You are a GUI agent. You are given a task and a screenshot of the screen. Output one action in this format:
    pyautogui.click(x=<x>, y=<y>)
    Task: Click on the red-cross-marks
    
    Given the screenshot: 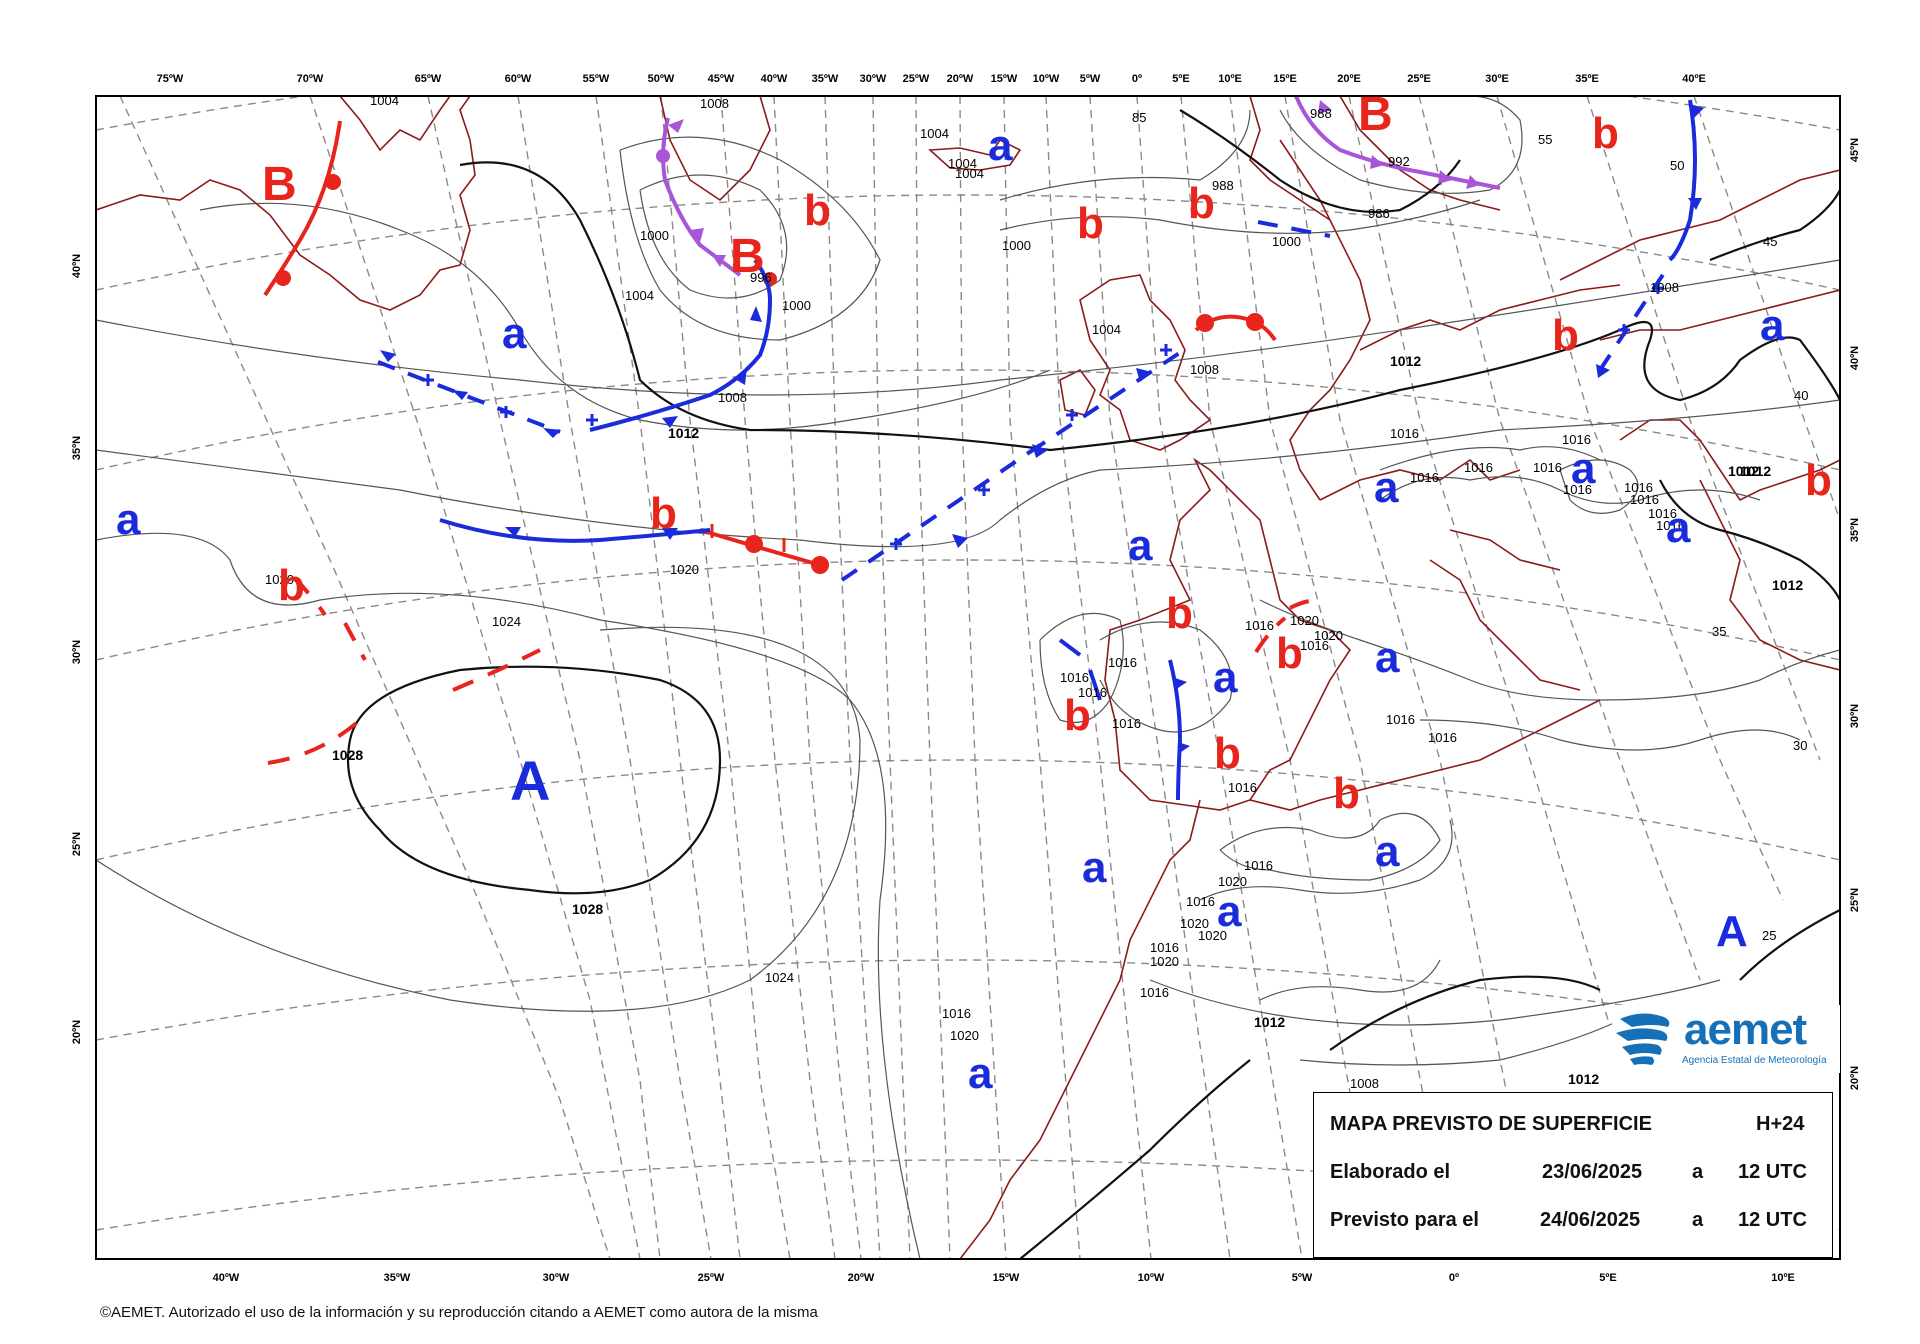 What is the action you would take?
    pyautogui.click(x=748, y=538)
    